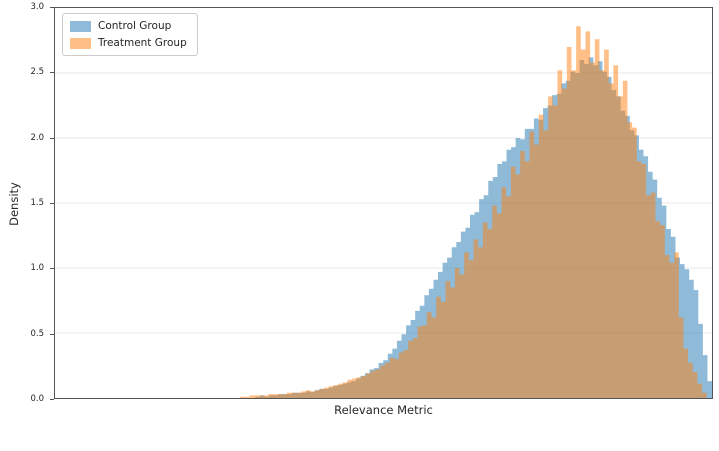  What do you see at coordinates (80, 26) in the screenshot?
I see `control-group-swatch` at bounding box center [80, 26].